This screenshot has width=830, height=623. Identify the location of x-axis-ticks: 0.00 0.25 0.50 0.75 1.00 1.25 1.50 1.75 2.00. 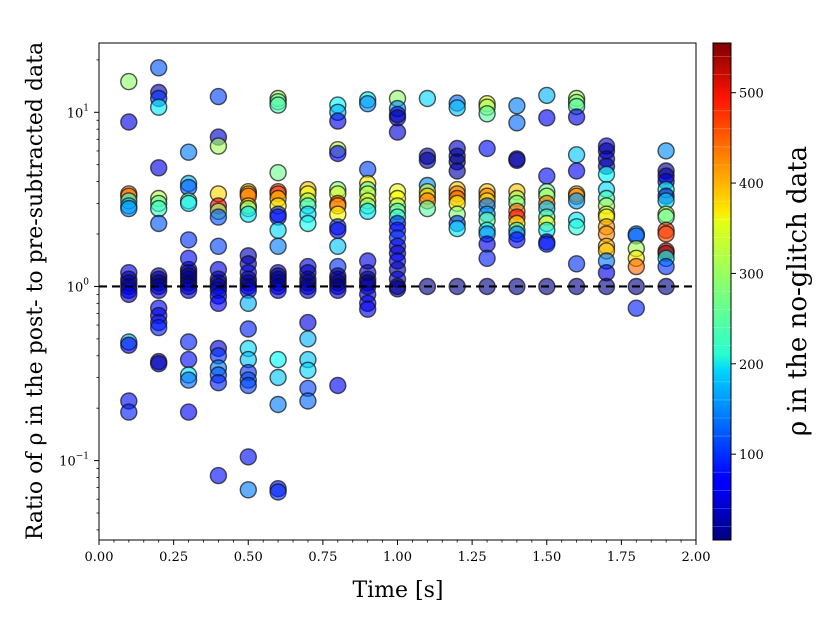
(398, 552).